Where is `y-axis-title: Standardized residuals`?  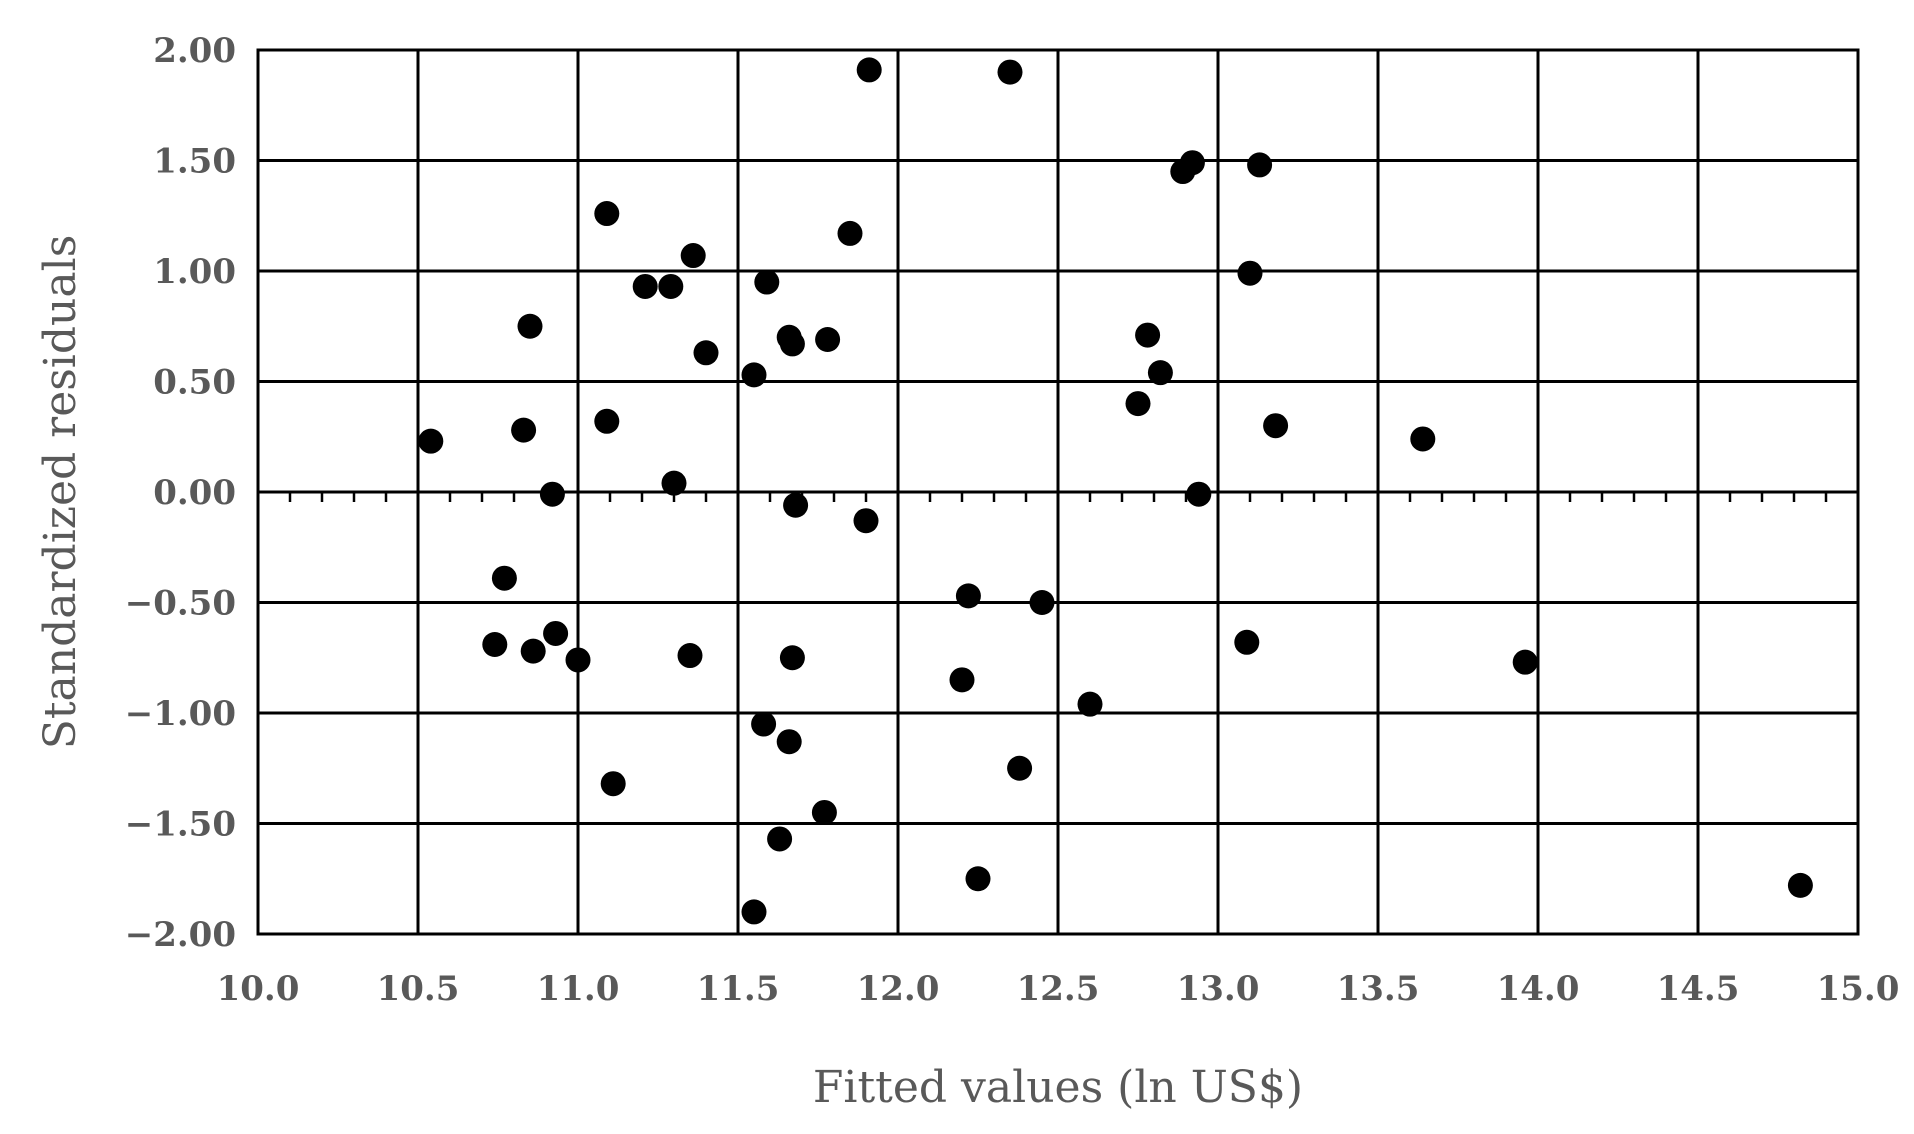 y-axis-title: Standardized residuals is located at coordinates (60, 492).